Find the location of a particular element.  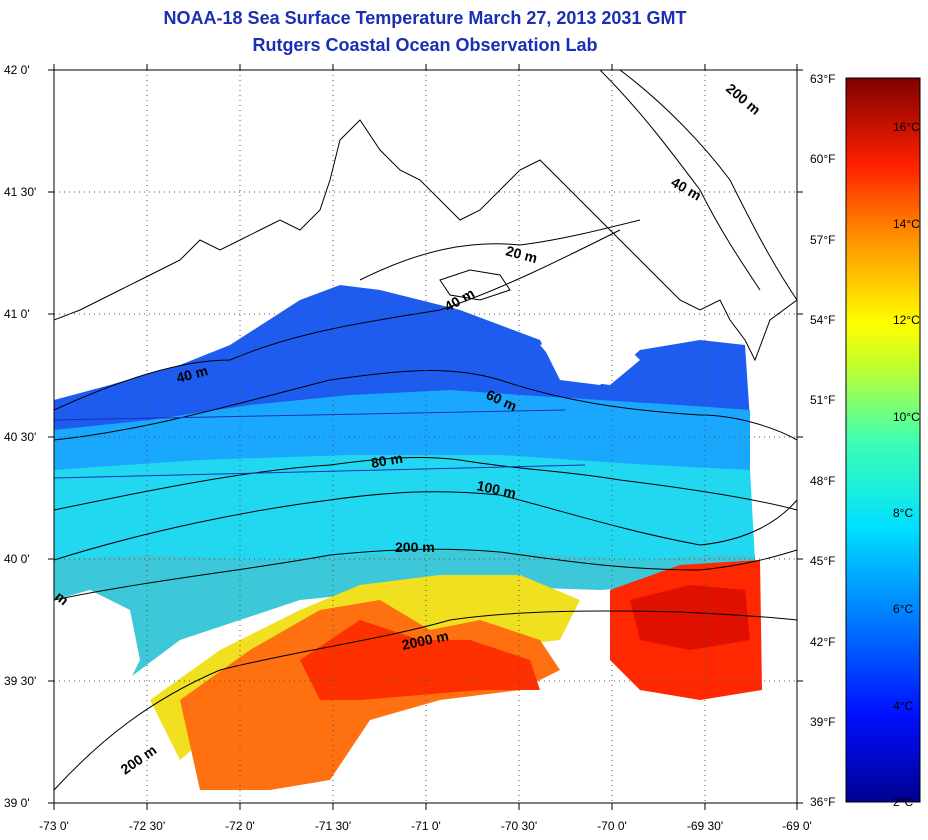

lon-label-71-30: -71 30' is located at coordinates (333, 826).